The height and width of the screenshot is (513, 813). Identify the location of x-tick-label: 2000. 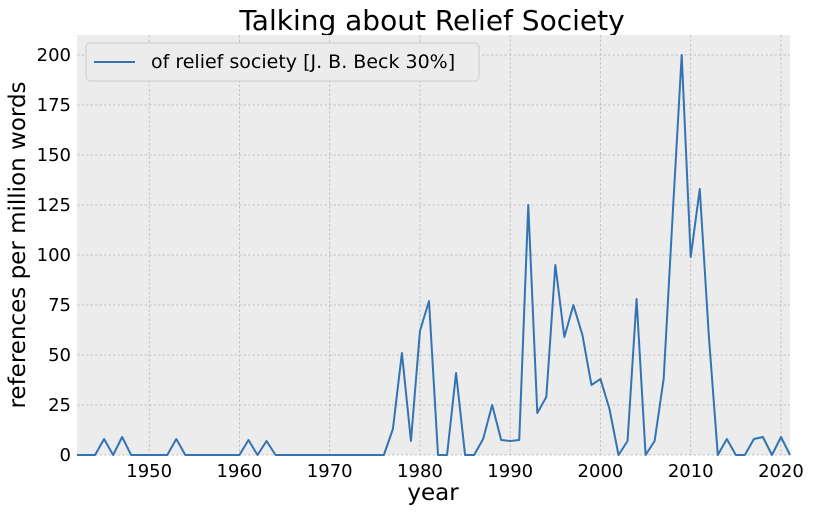
(601, 471).